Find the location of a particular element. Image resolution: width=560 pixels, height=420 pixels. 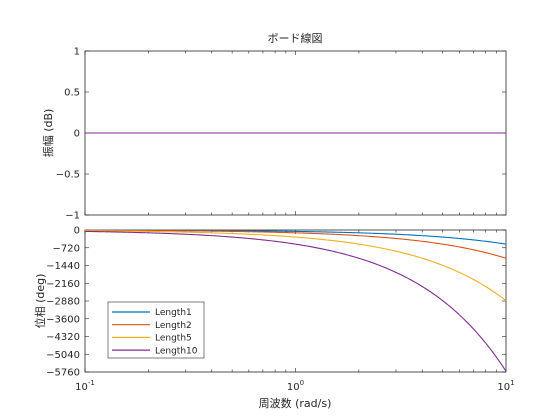

magnitude-y-tick-label: −1 is located at coordinates (72, 216).